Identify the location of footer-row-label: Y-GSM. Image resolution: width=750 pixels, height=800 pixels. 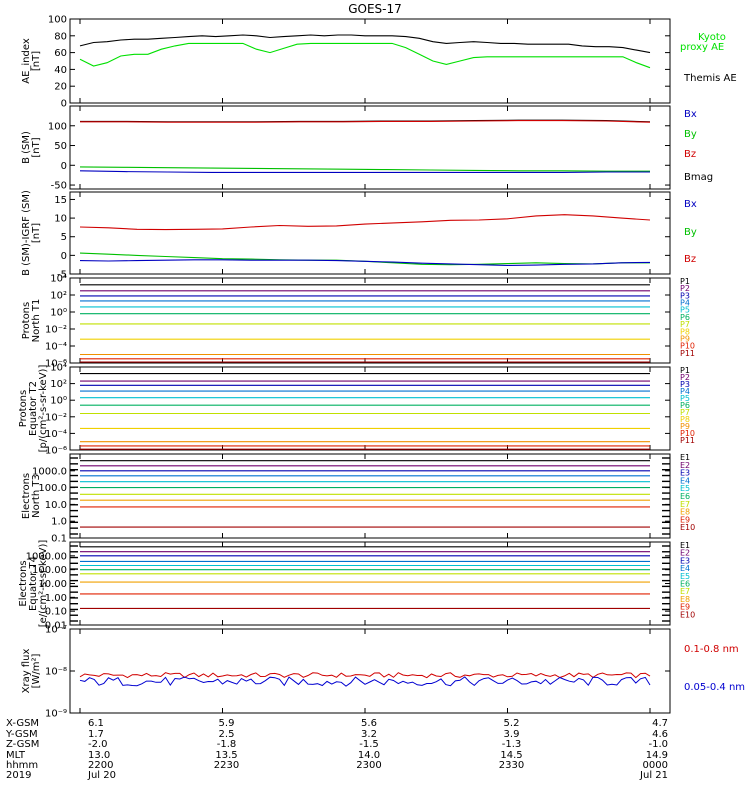
(21, 734).